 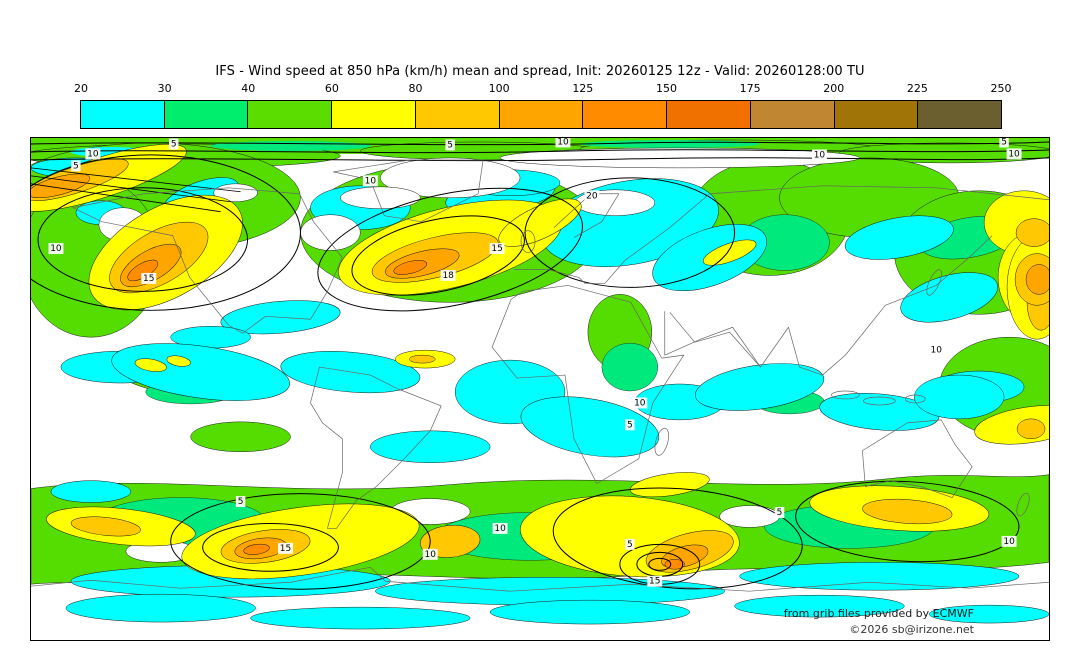 What do you see at coordinates (592, 196) in the screenshot?
I see `contour-label: 20` at bounding box center [592, 196].